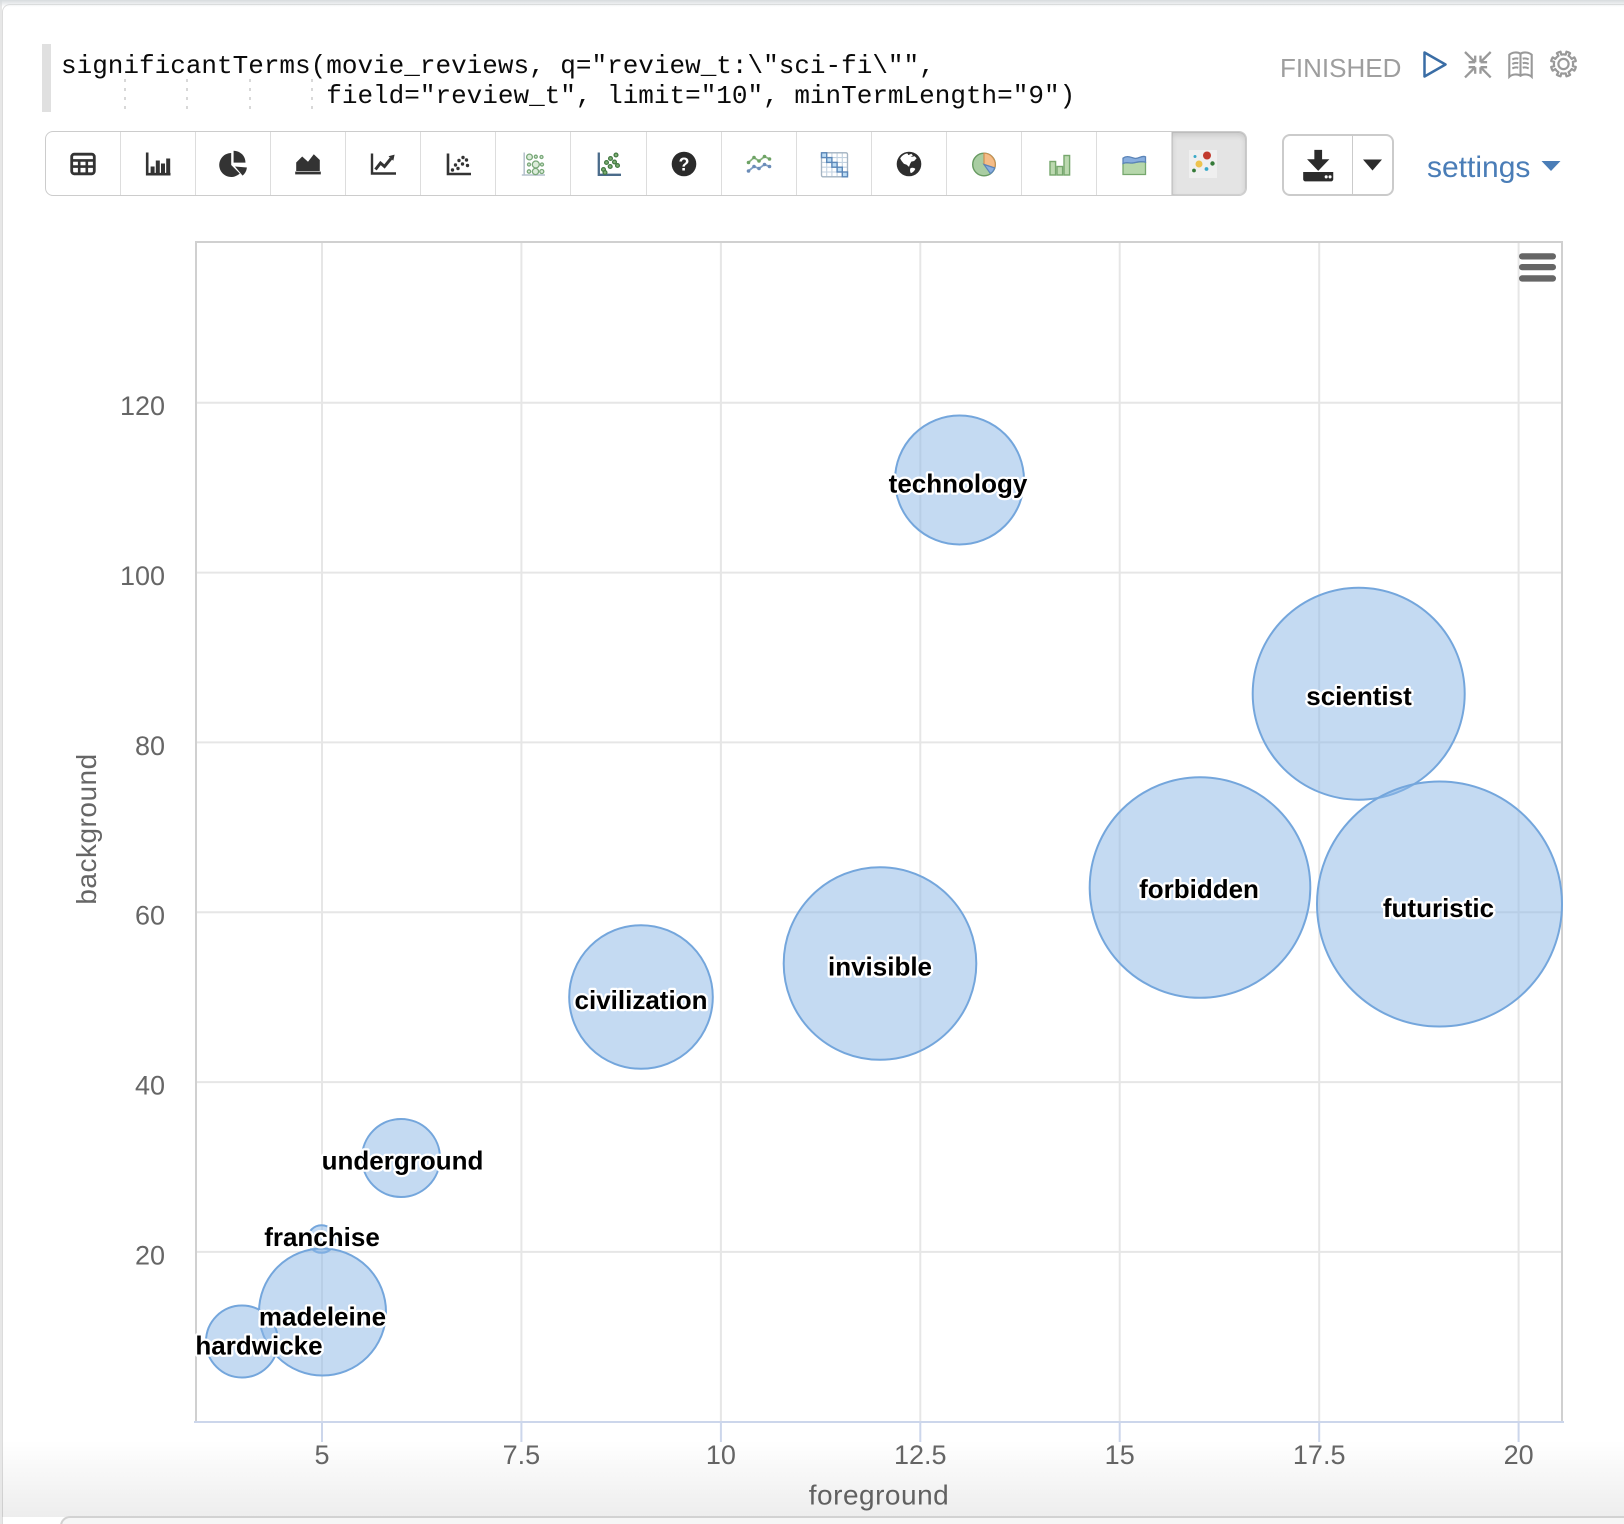 This screenshot has height=1524, width=1624. What do you see at coordinates (721, 1455) in the screenshot?
I see `svg-text: 10` at bounding box center [721, 1455].